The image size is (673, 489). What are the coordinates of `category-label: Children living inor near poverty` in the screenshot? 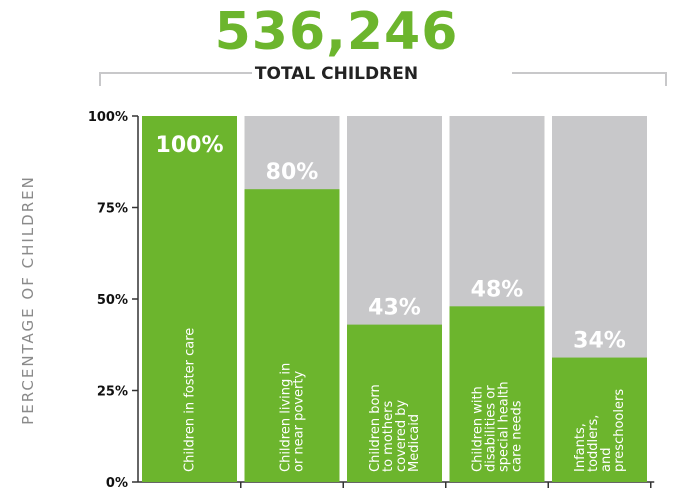 It's located at (293, 417).